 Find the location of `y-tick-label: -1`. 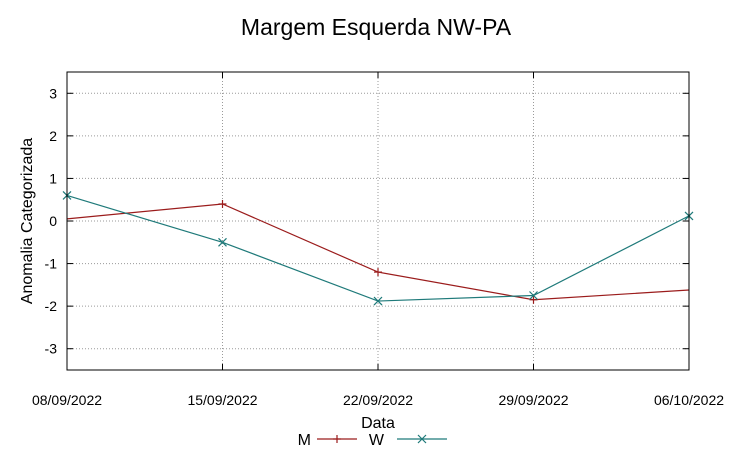

y-tick-label: -1 is located at coordinates (51, 264).